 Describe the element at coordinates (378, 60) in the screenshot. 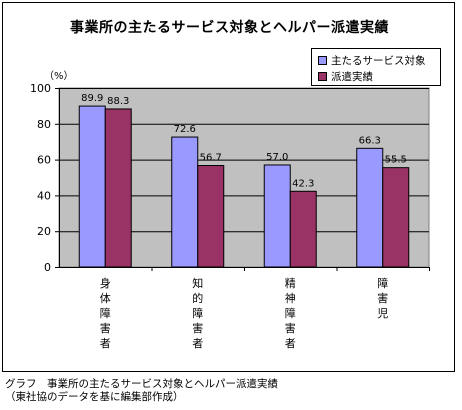

I see `legend-label-service-target: 主たるサービス対象` at that location.